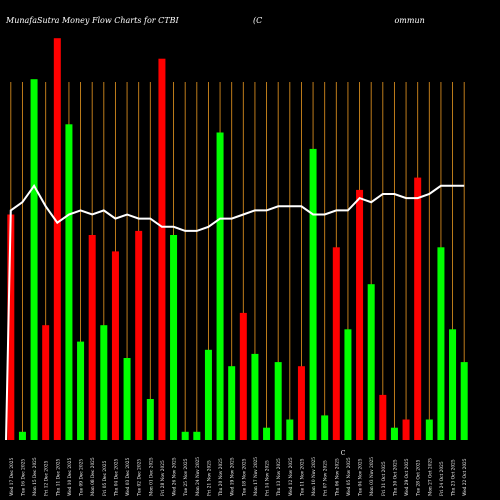  What do you see at coordinates (349, 476) in the screenshot?
I see `x-tick-label: Wed 05 Nov 2025` at bounding box center [349, 476].